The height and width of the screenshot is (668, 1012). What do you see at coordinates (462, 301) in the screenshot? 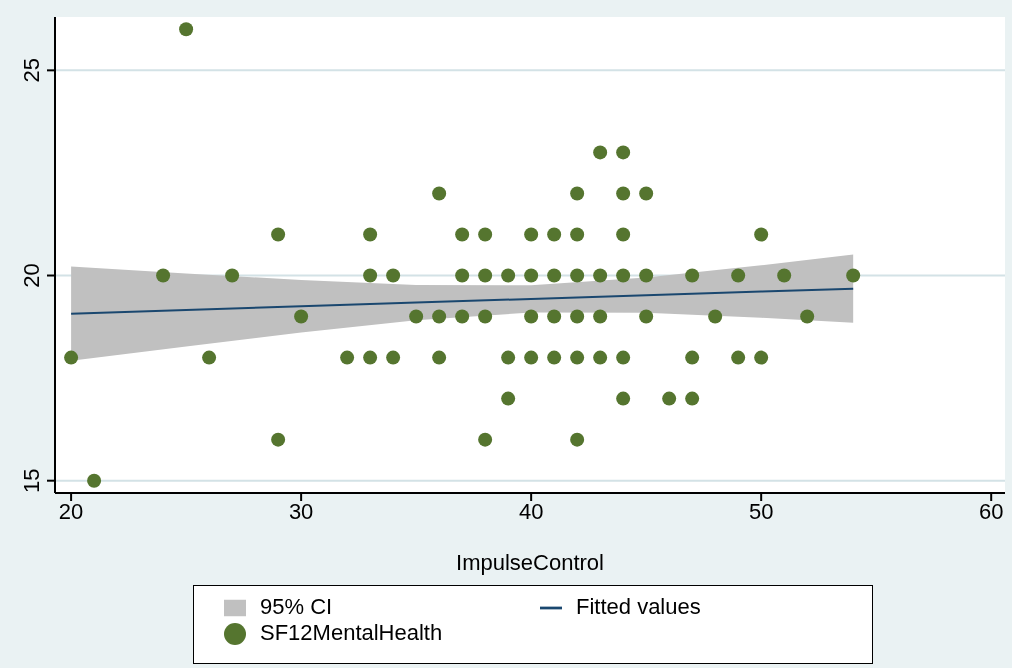
I see `line-series` at bounding box center [462, 301].